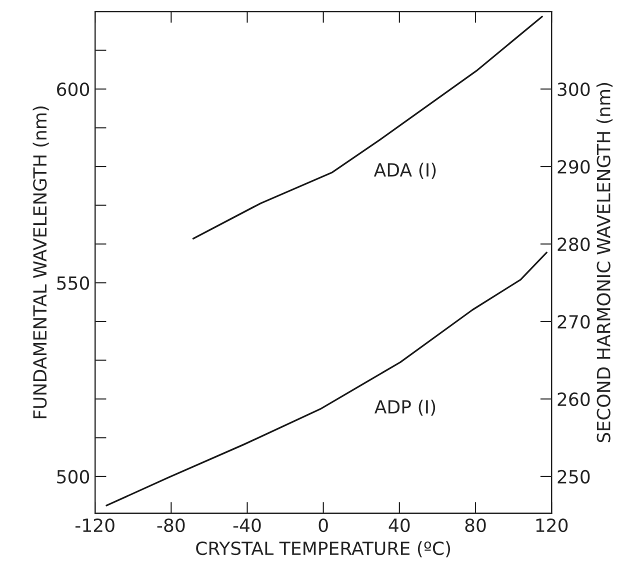 This screenshot has height=578, width=634. Describe the element at coordinates (574, 89) in the screenshot. I see `y2-tick-label: 300` at that location.